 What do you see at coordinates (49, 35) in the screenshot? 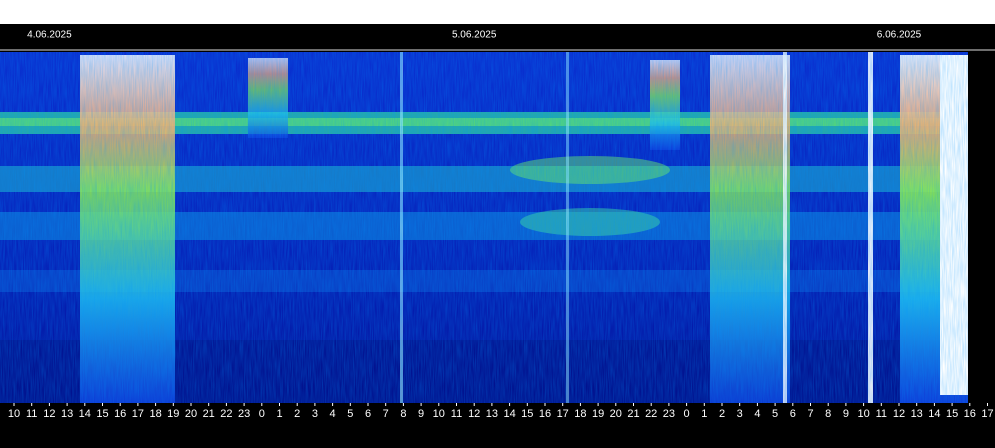
I see `date-label: 4.06.2025` at bounding box center [49, 35].